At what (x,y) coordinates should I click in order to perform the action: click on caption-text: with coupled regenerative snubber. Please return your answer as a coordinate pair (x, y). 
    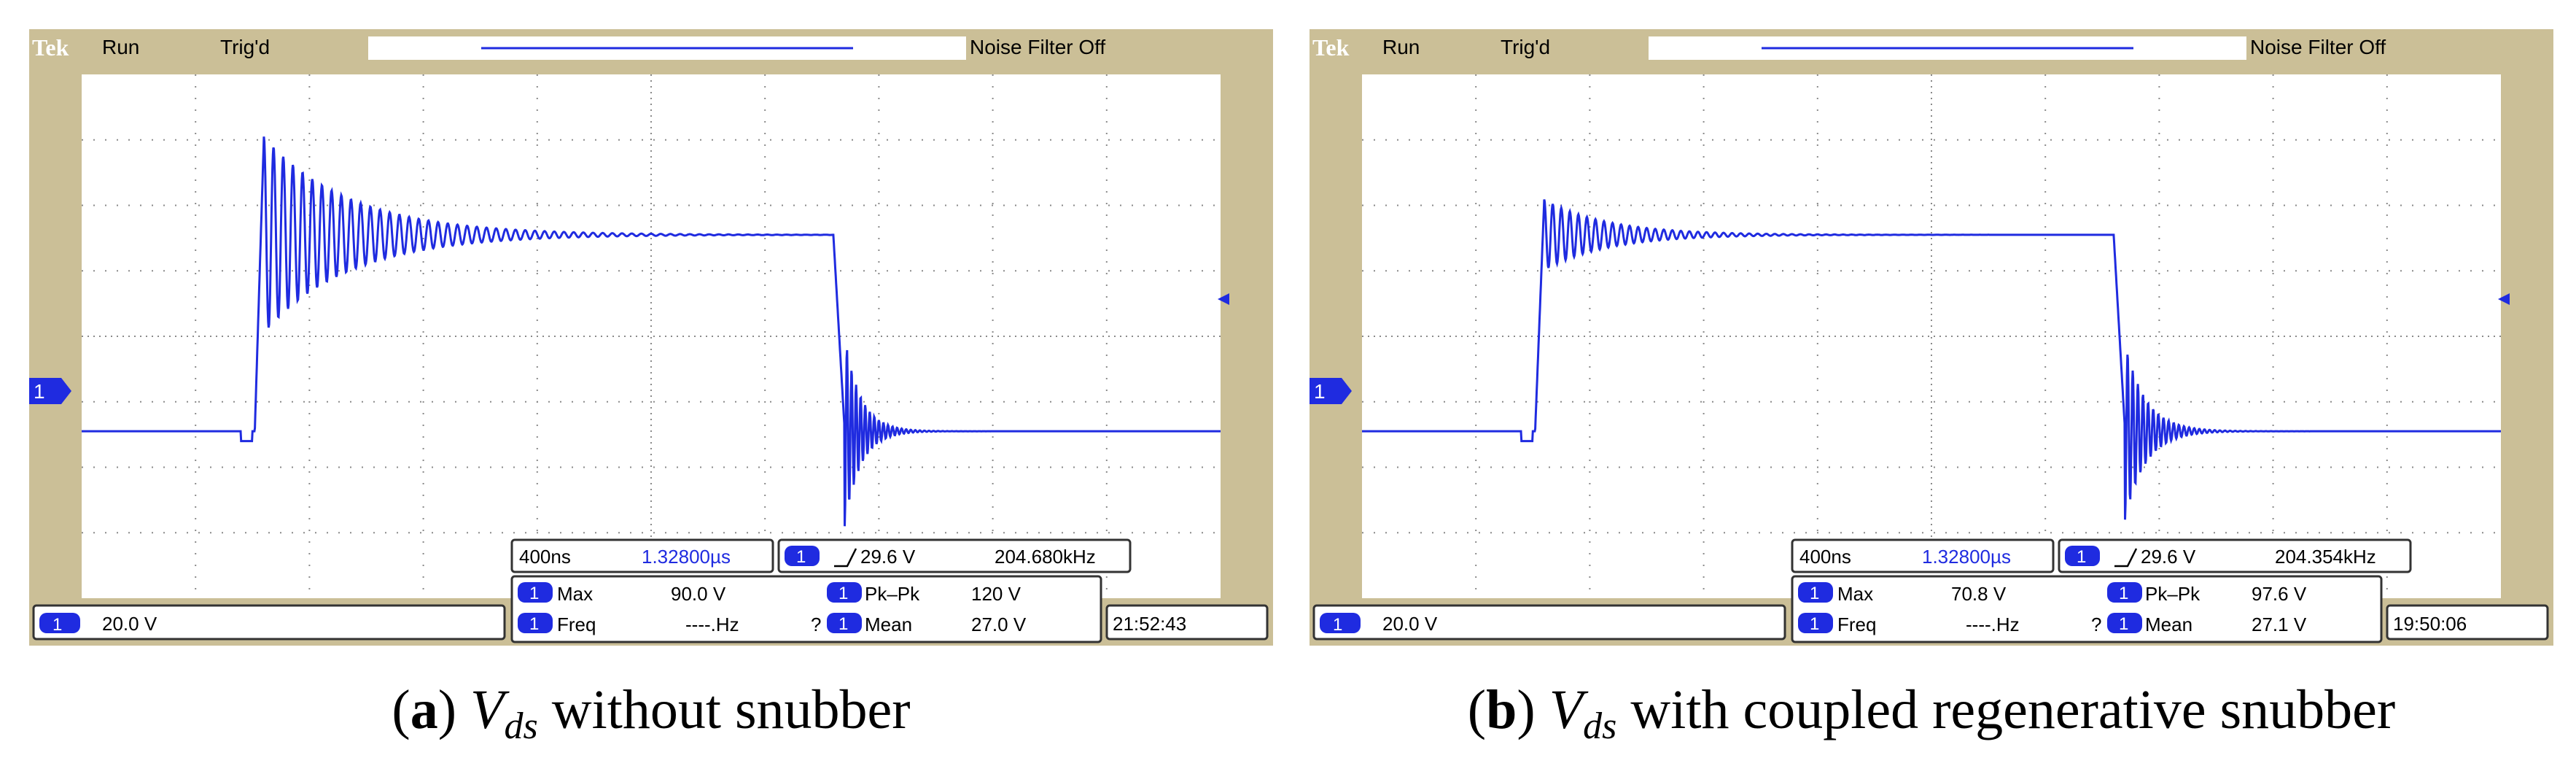
    Looking at the image, I should click on (2013, 710).